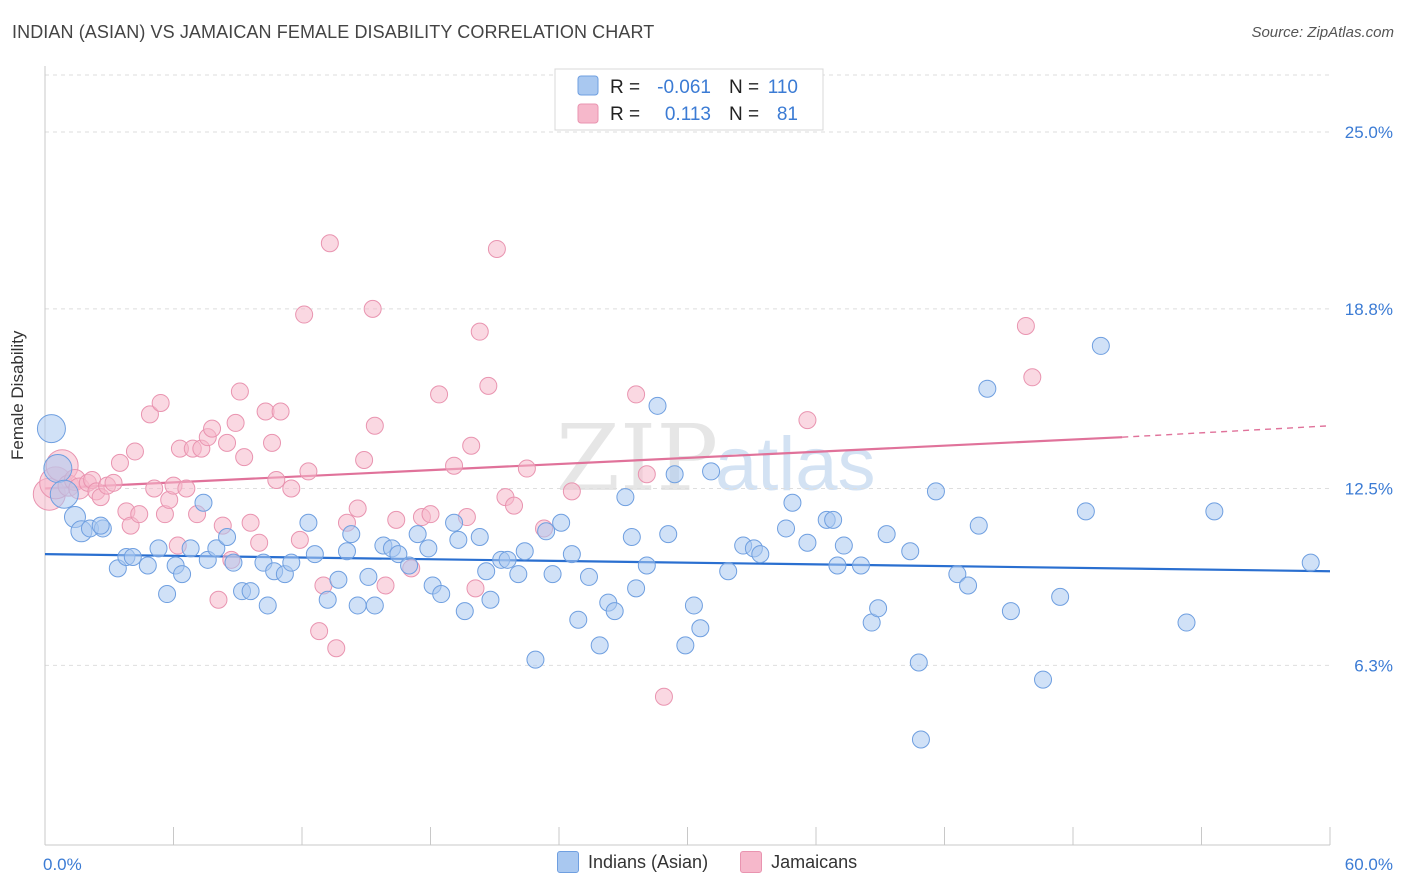  What do you see at coordinates (751, 862) in the screenshot?
I see `legend-swatch-jamaicans` at bounding box center [751, 862].